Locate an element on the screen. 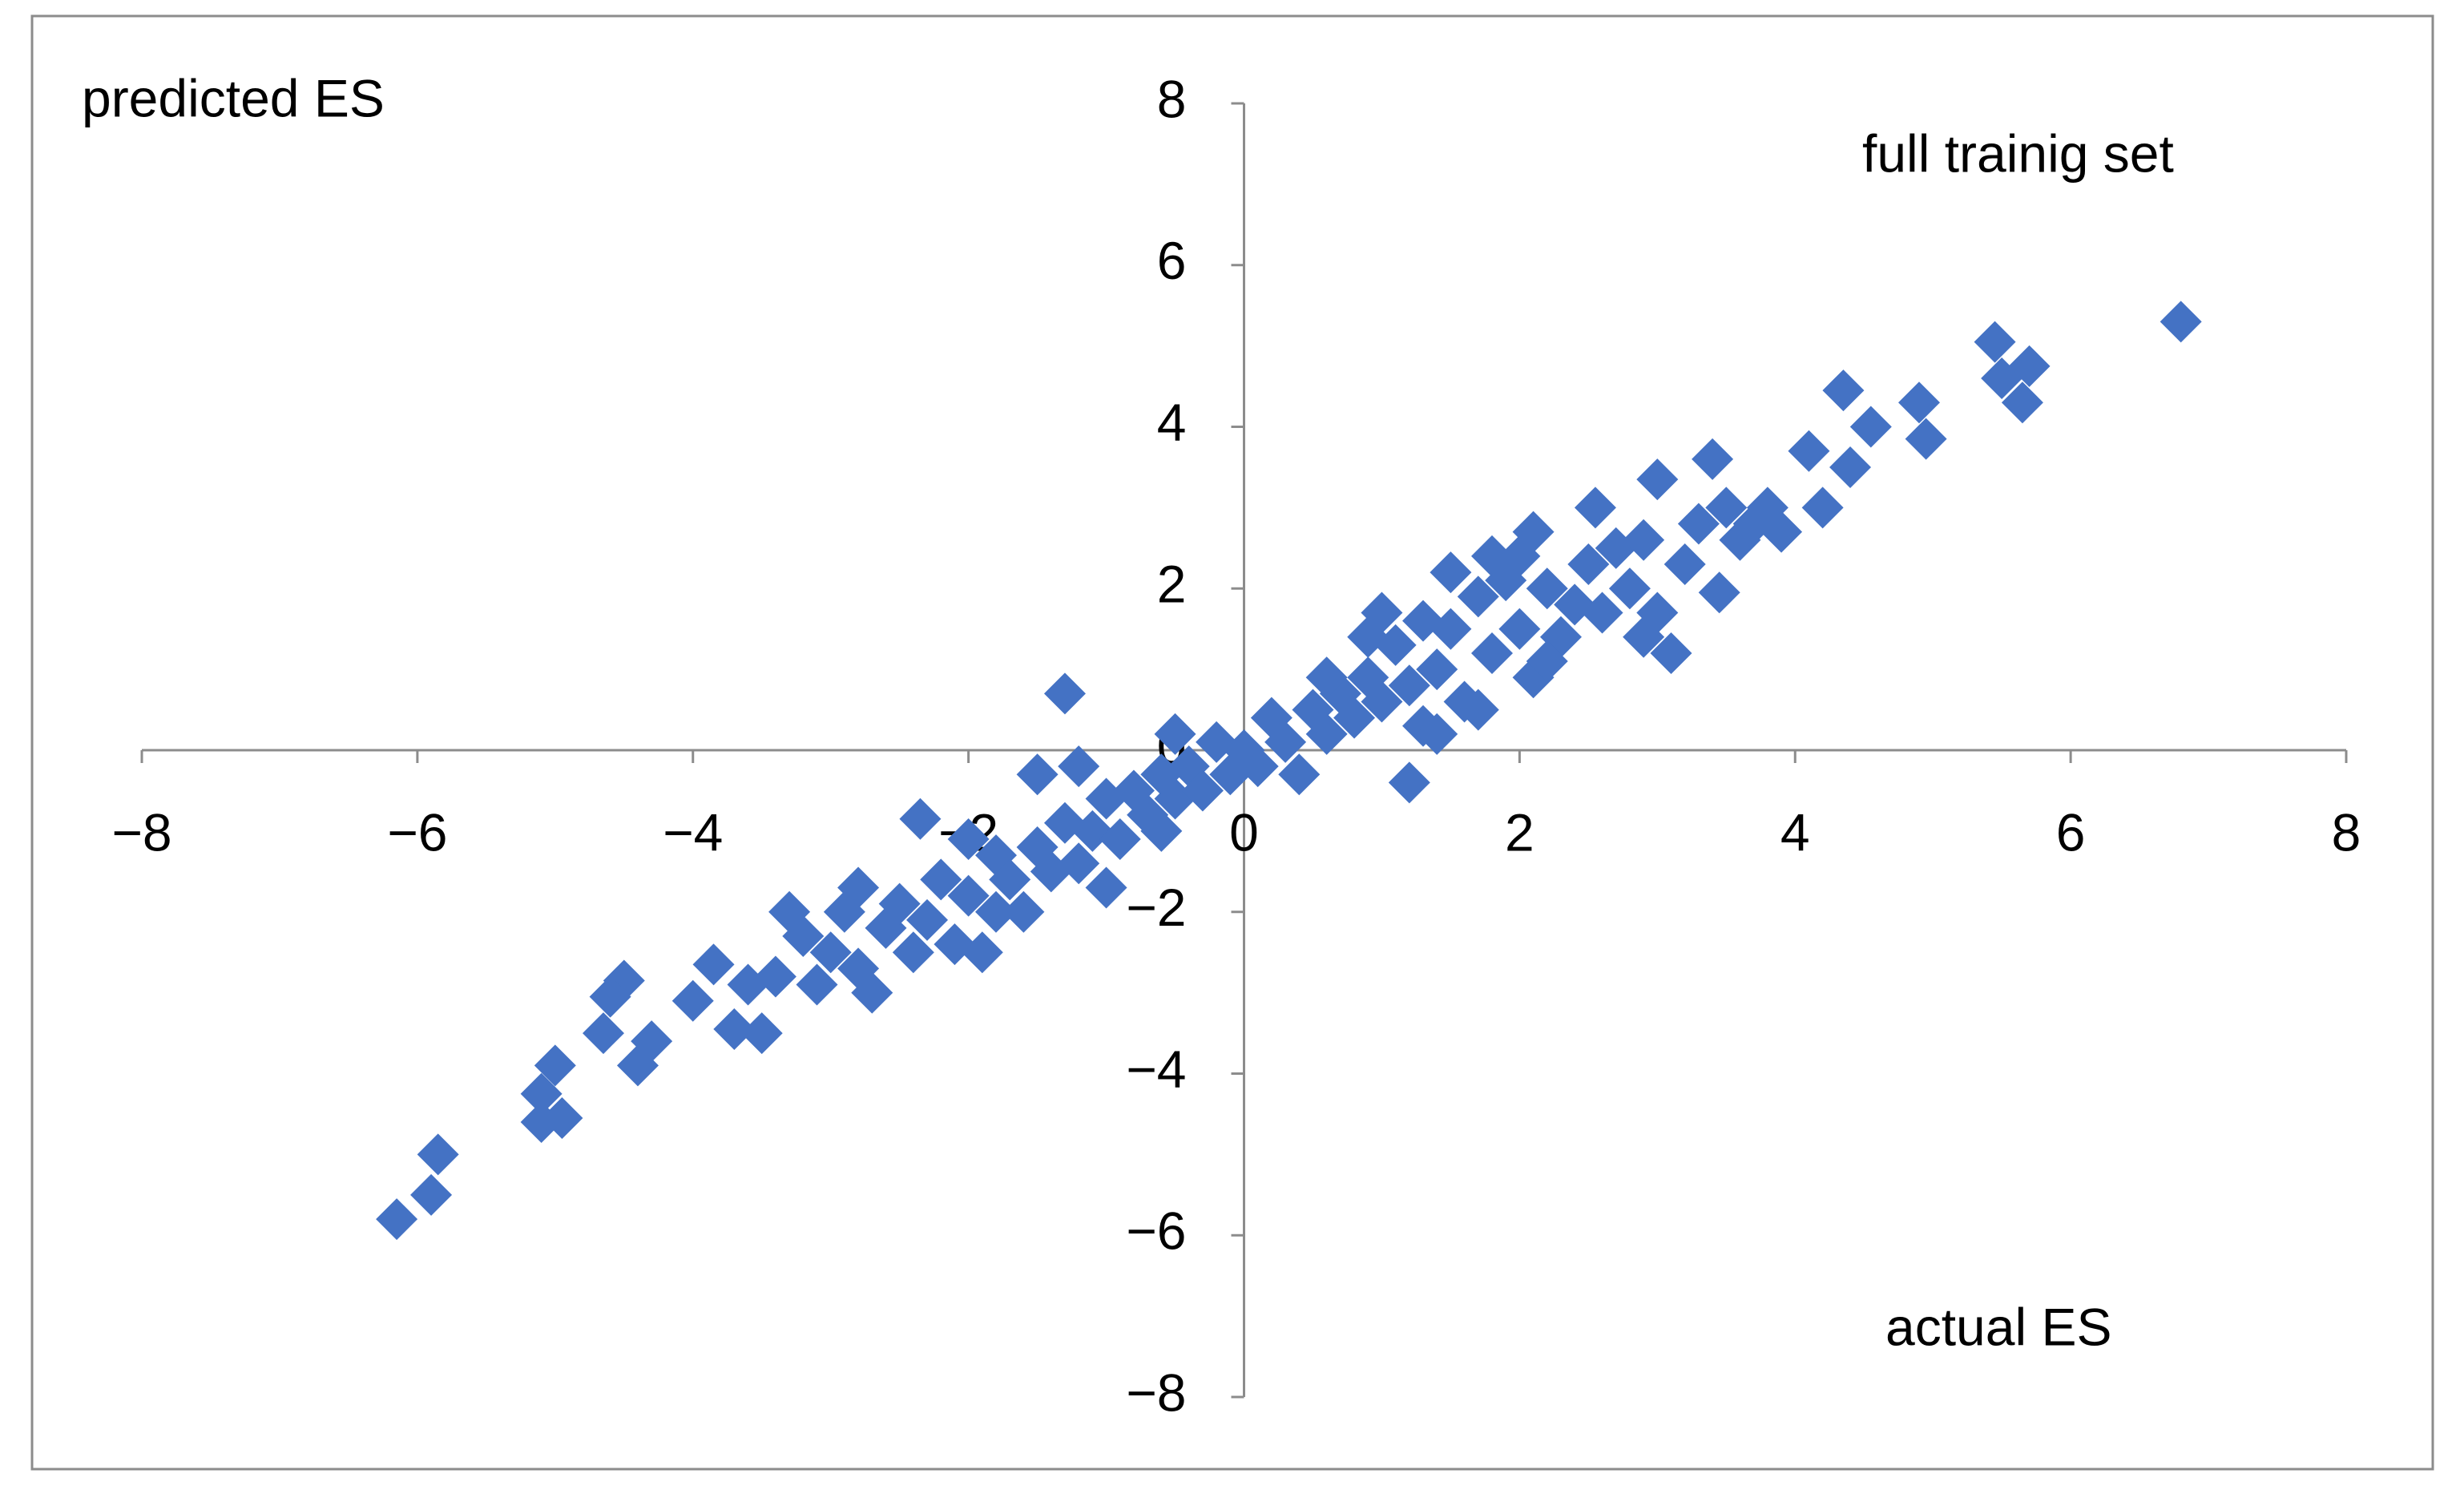 The height and width of the screenshot is (1506, 2464). y-axis-label: predicted ES is located at coordinates (233, 97).